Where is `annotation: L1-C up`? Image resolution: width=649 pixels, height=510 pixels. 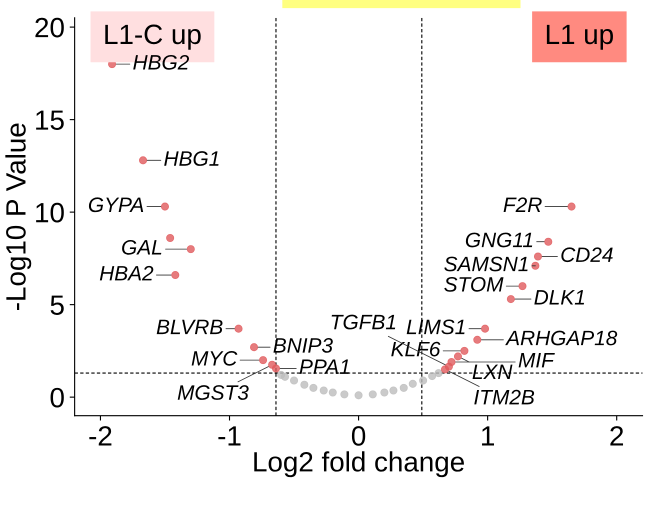
annotation: L1-C up is located at coordinates (153, 37).